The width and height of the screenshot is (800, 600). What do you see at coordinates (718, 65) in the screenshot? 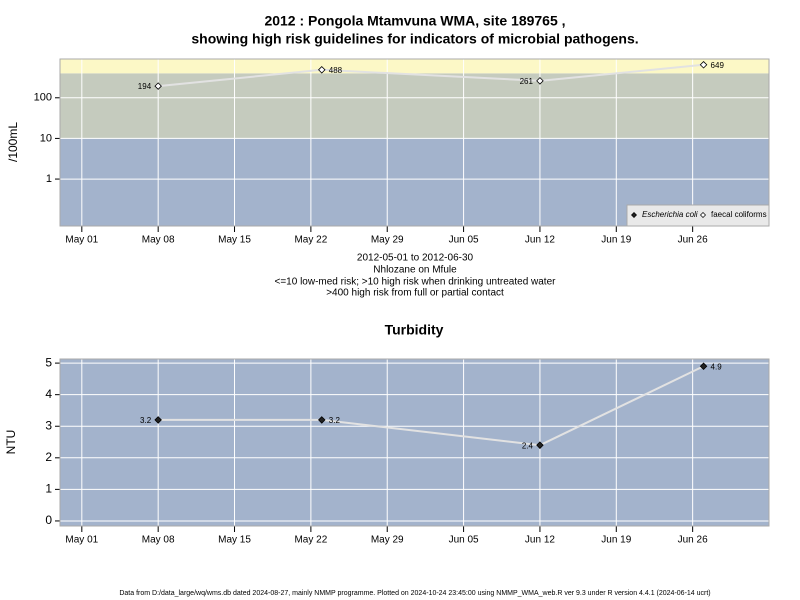
I see `data-label: 649` at bounding box center [718, 65].